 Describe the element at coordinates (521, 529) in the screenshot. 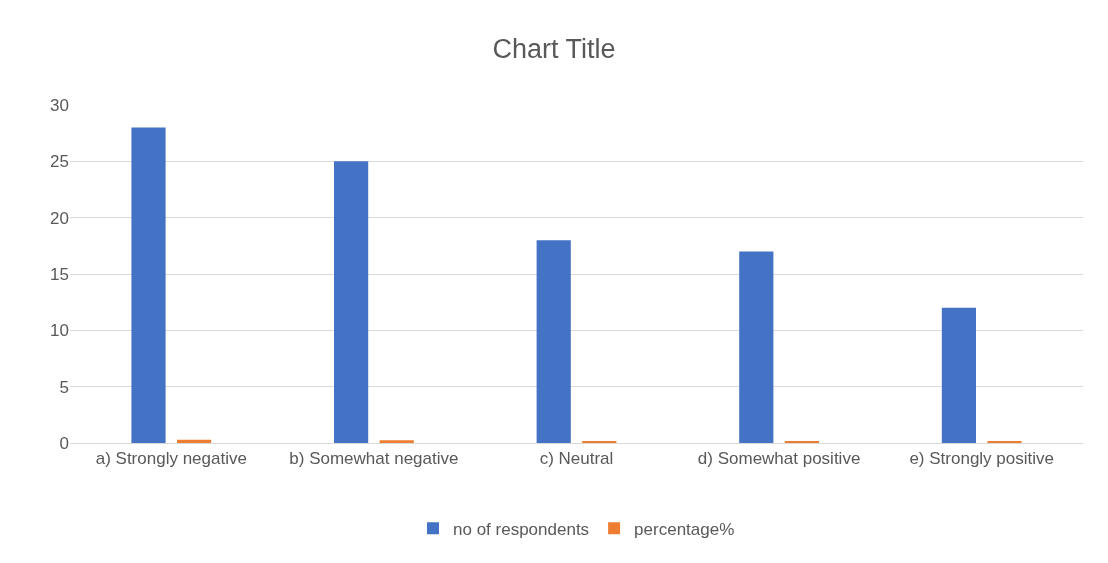

I see `legend-label: no of respondents` at that location.